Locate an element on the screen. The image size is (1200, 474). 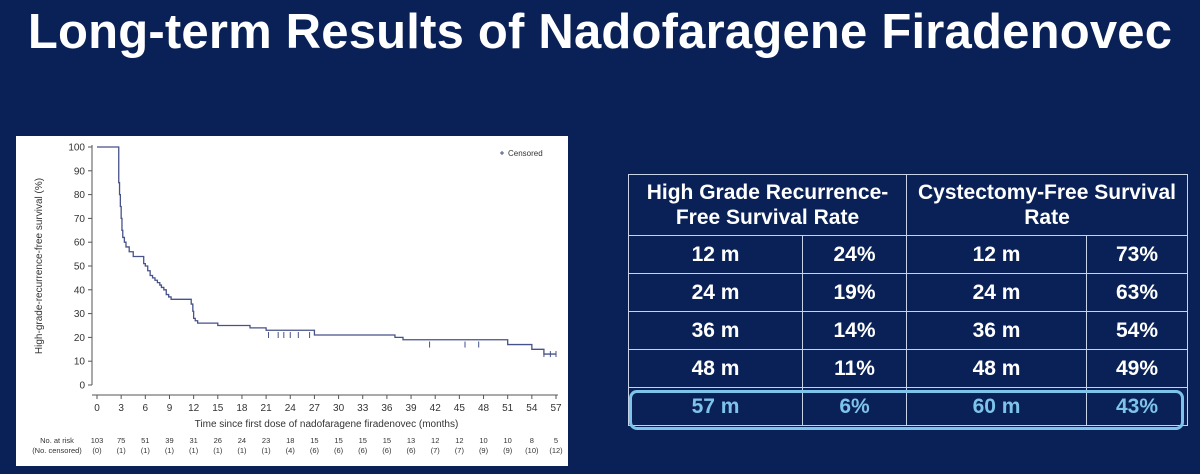
risk-censored-count: (10) is located at coordinates (532, 450).